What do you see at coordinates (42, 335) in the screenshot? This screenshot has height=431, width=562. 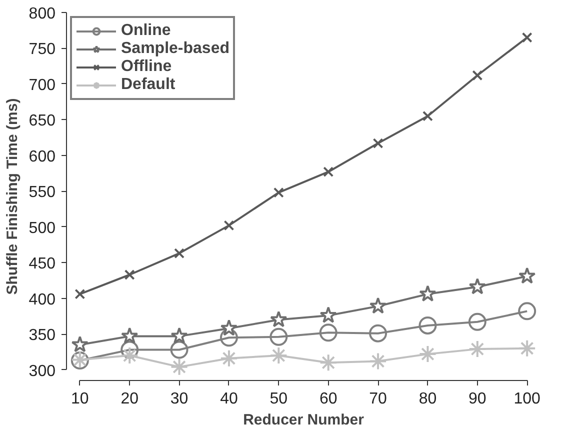 I see `y-tick-label: 350` at bounding box center [42, 335].